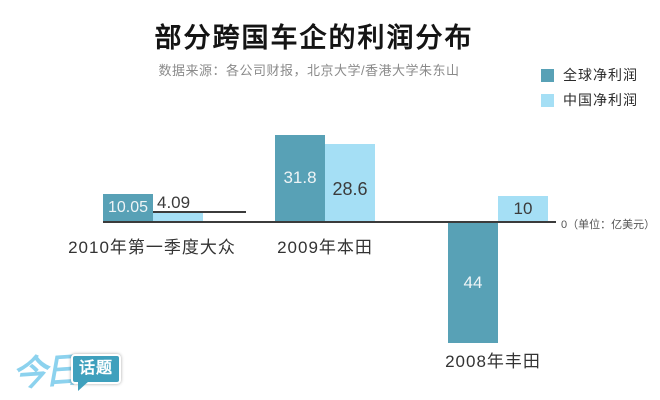  What do you see at coordinates (199, 212) in the screenshot?
I see `vw-china-label-underline` at bounding box center [199, 212].